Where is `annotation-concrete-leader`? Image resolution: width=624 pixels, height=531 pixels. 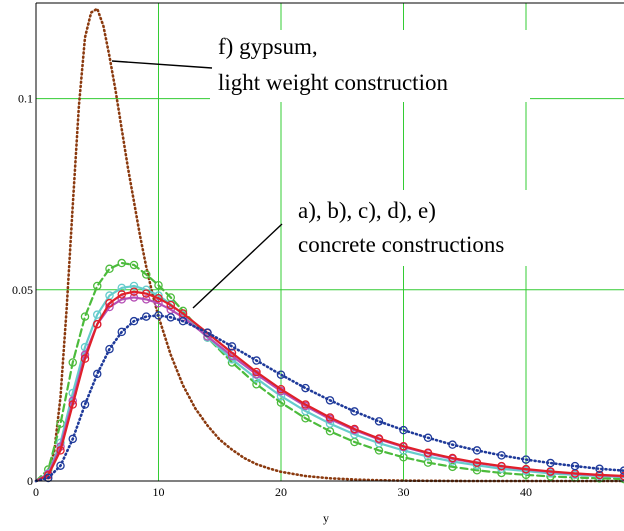 annotation-concrete-leader is located at coordinates (237, 266).